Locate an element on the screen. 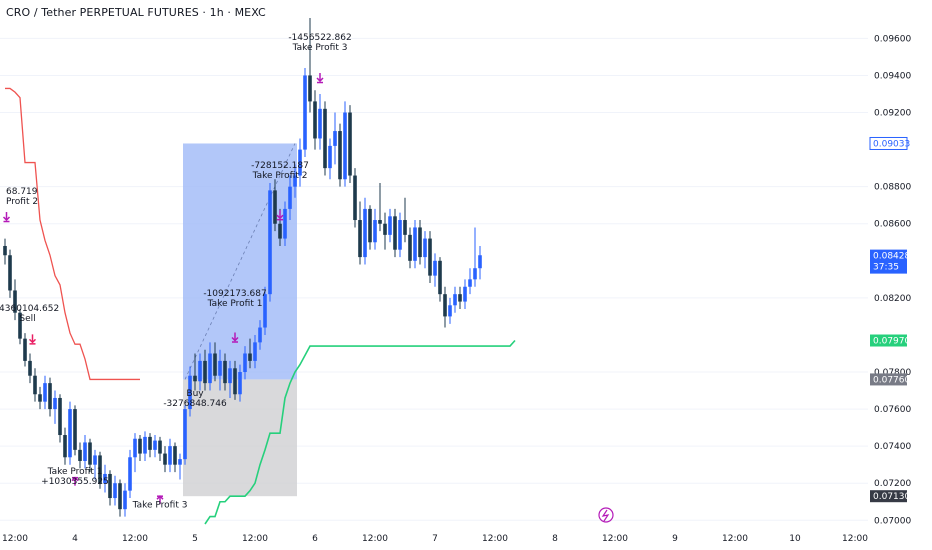 The image size is (932, 550). y-tick-label: 0.07800 is located at coordinates (892, 373).